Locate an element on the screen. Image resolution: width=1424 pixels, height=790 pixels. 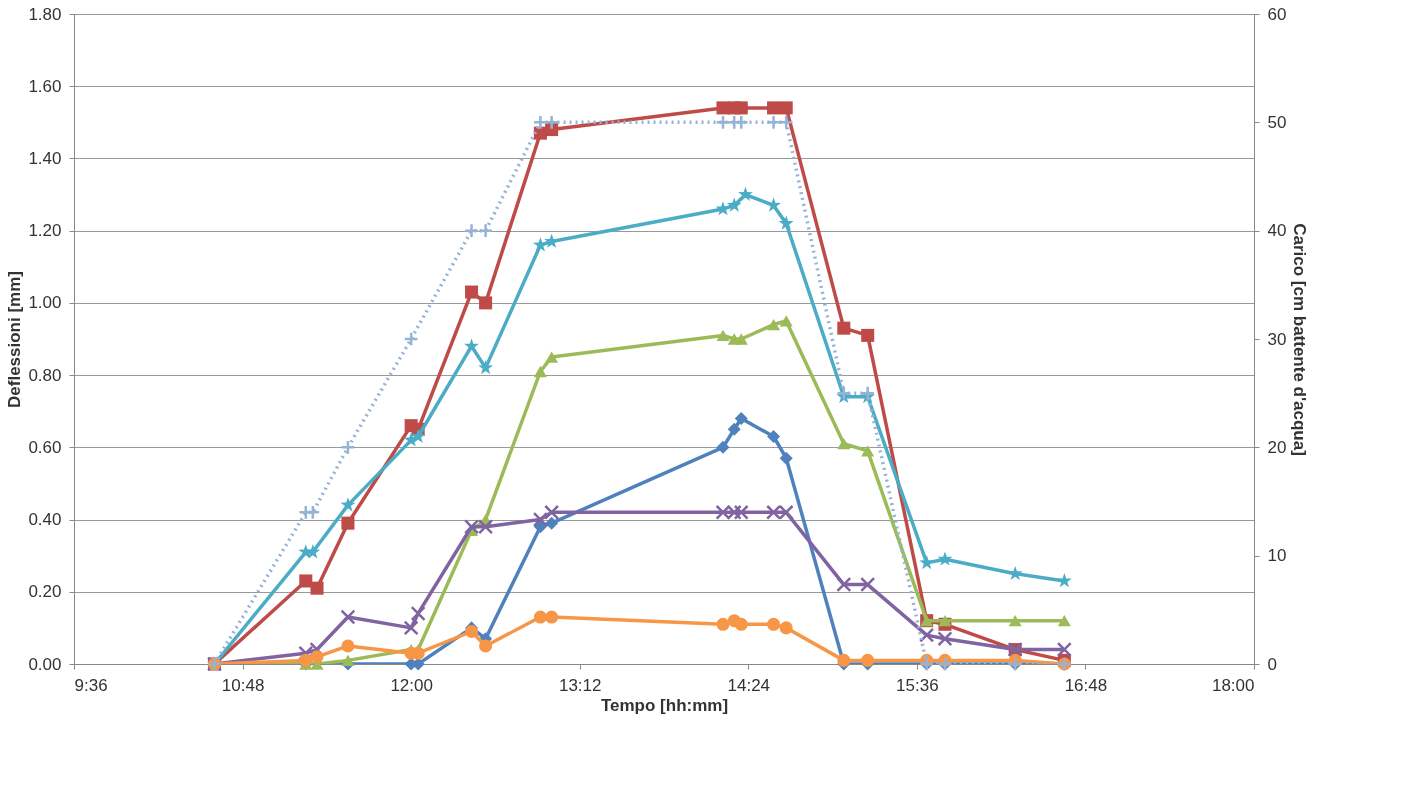
x-tick-label: 18:00 is located at coordinates (1233, 685).